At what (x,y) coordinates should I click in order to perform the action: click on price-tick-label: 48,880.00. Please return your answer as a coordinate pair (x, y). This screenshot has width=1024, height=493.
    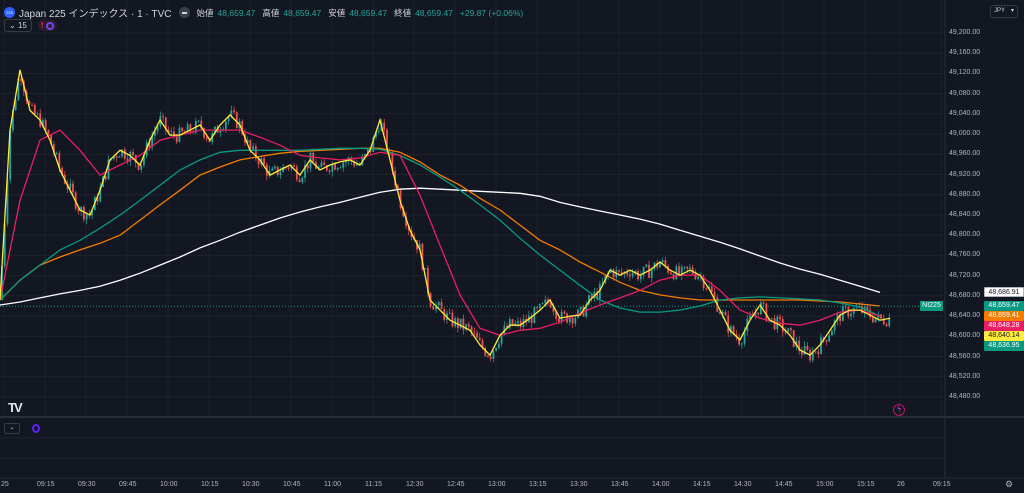
    Looking at the image, I should click on (965, 194).